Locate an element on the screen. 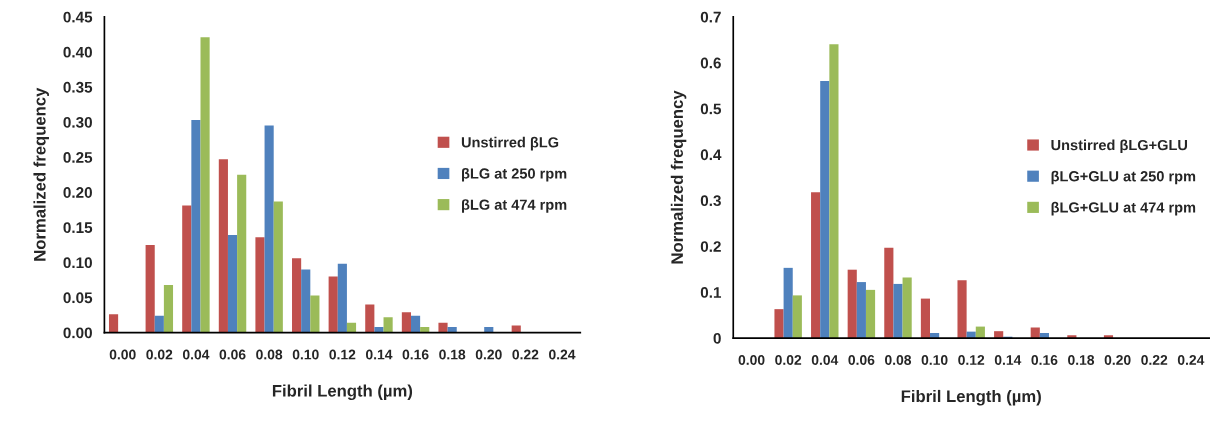  y-tick-label: 0.20 is located at coordinates (77, 192).